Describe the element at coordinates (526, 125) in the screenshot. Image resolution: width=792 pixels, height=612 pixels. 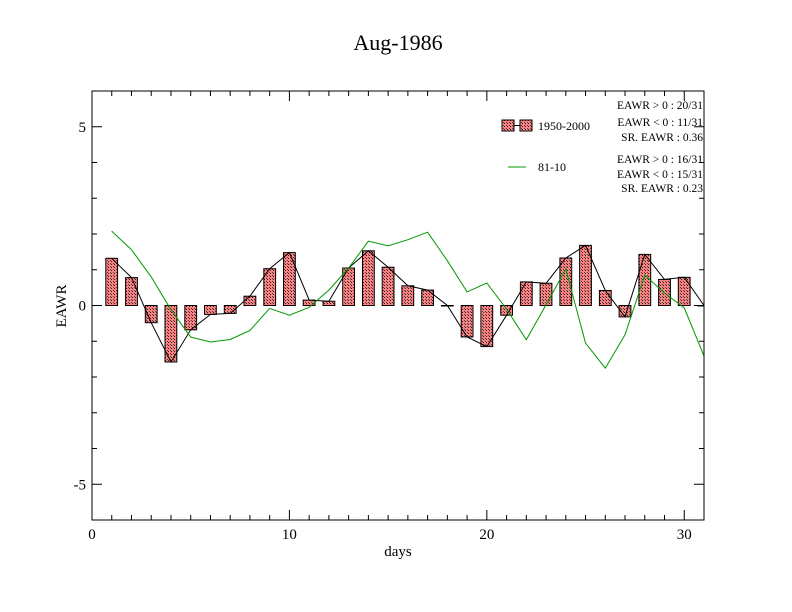
I see `legend-swatch-1950-2000-b` at that location.